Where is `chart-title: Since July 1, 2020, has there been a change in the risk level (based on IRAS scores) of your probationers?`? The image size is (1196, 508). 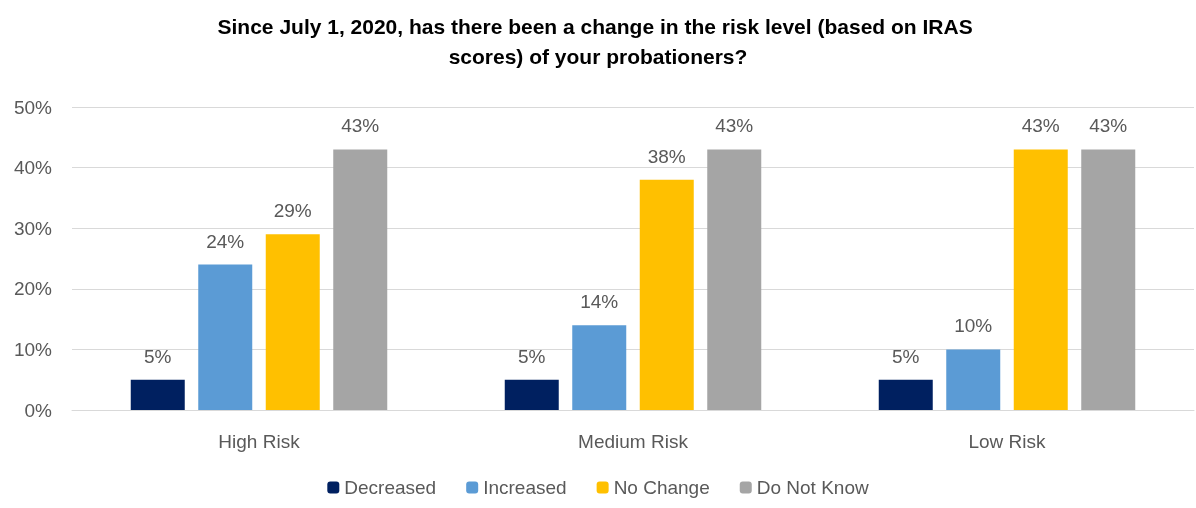 chart-title: Since July 1, 2020, has there been a change in the risk level (based on IRAS scores) of your probationers? is located at coordinates (598, 41).